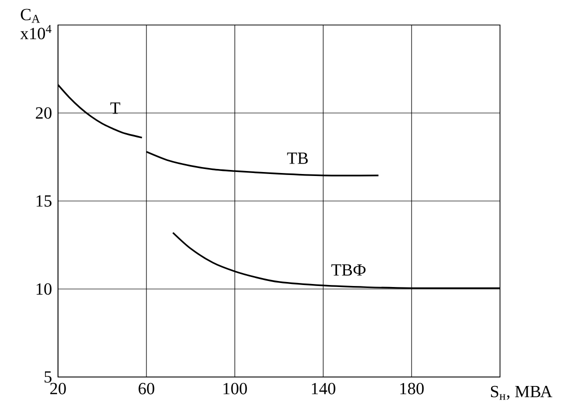 The image size is (564, 412). What do you see at coordinates (146, 388) in the screenshot?
I see `x-tick-label: 60` at bounding box center [146, 388].